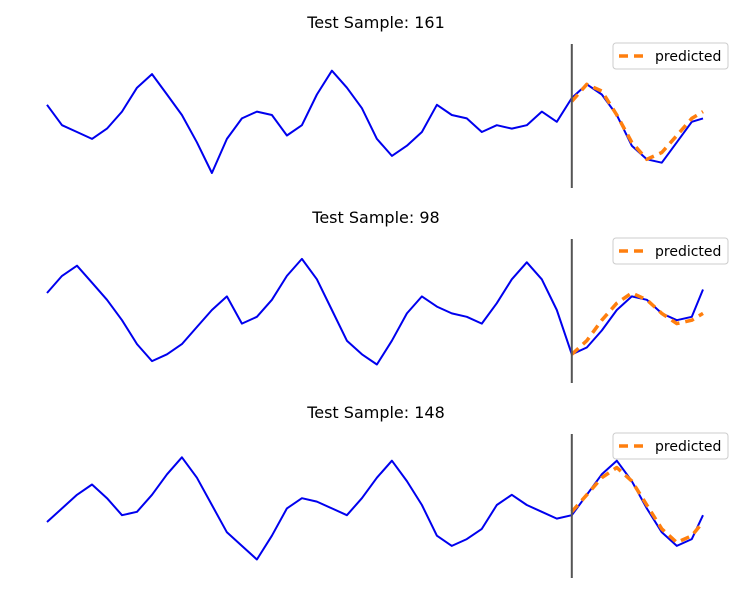  I want to click on chart-title: Test Sample: 148, so click(375, 412).